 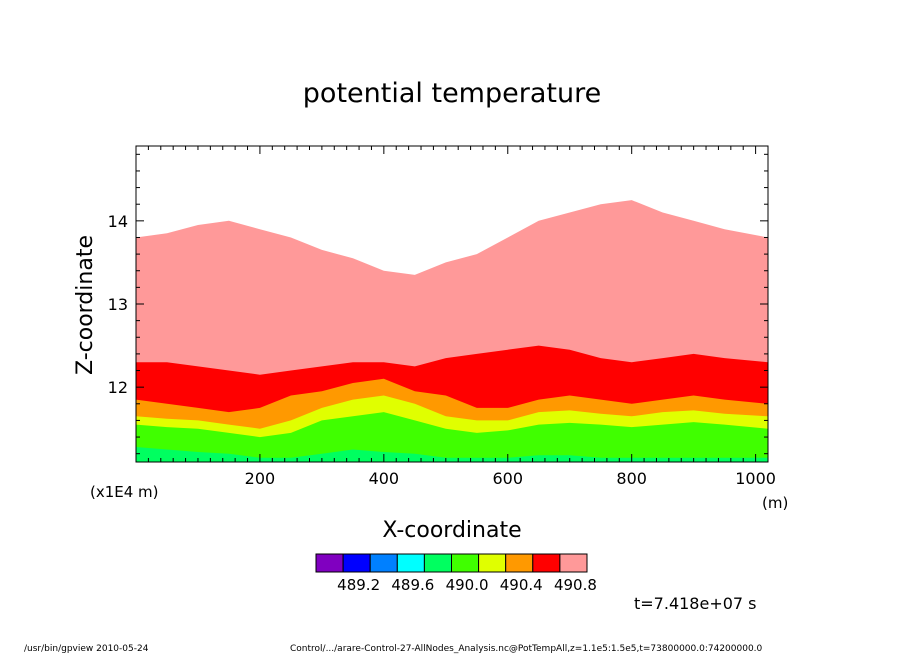 I want to click on y-tick-label: 12, so click(x=118, y=387).